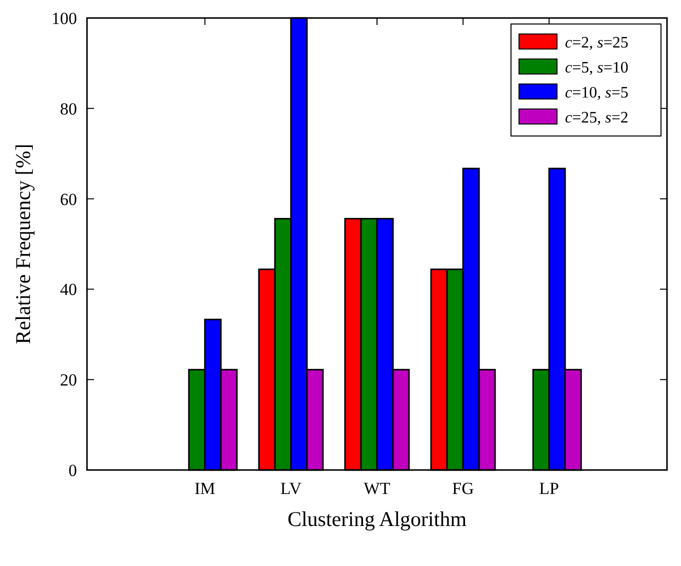  I want to click on legend-label: c=10, s=5, so click(596, 93).